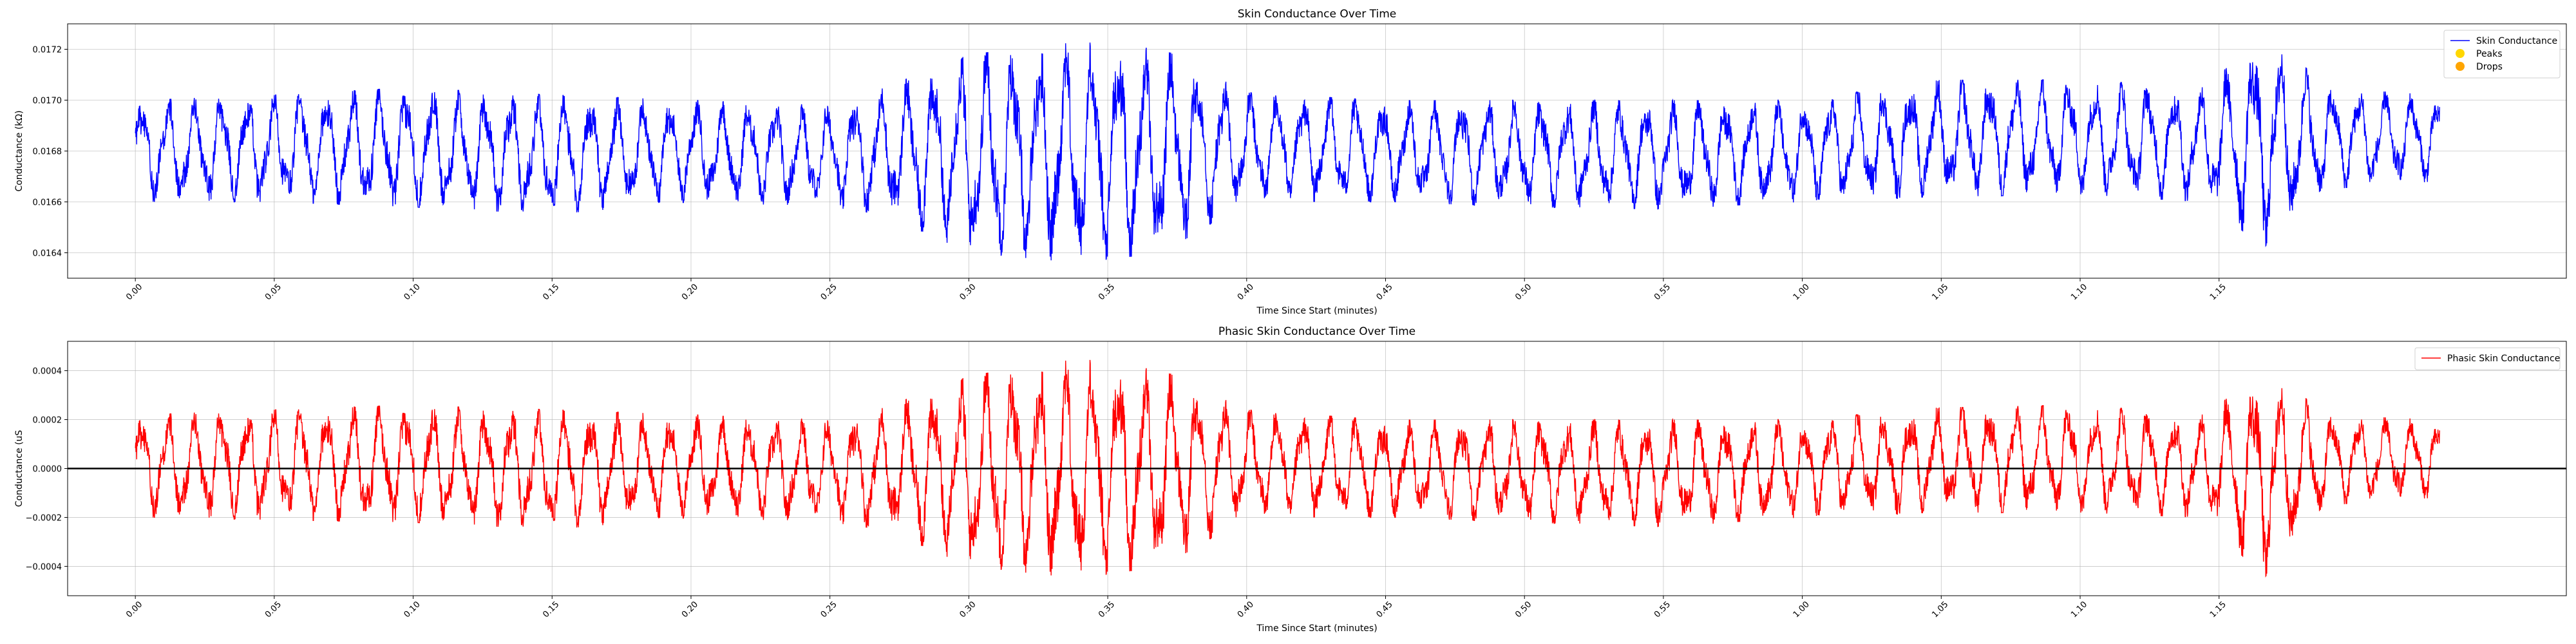 This screenshot has height=644, width=2576. What do you see at coordinates (19, 468) in the screenshot?
I see `y-axis-label: Conductance (uS` at bounding box center [19, 468].